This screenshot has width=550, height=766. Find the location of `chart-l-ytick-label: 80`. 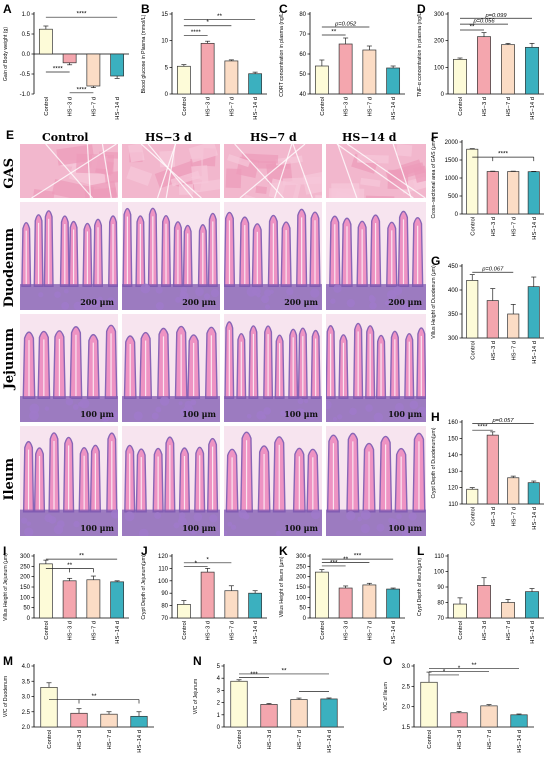

chart-l-ytick-label: 80 is located at coordinates (440, 604).